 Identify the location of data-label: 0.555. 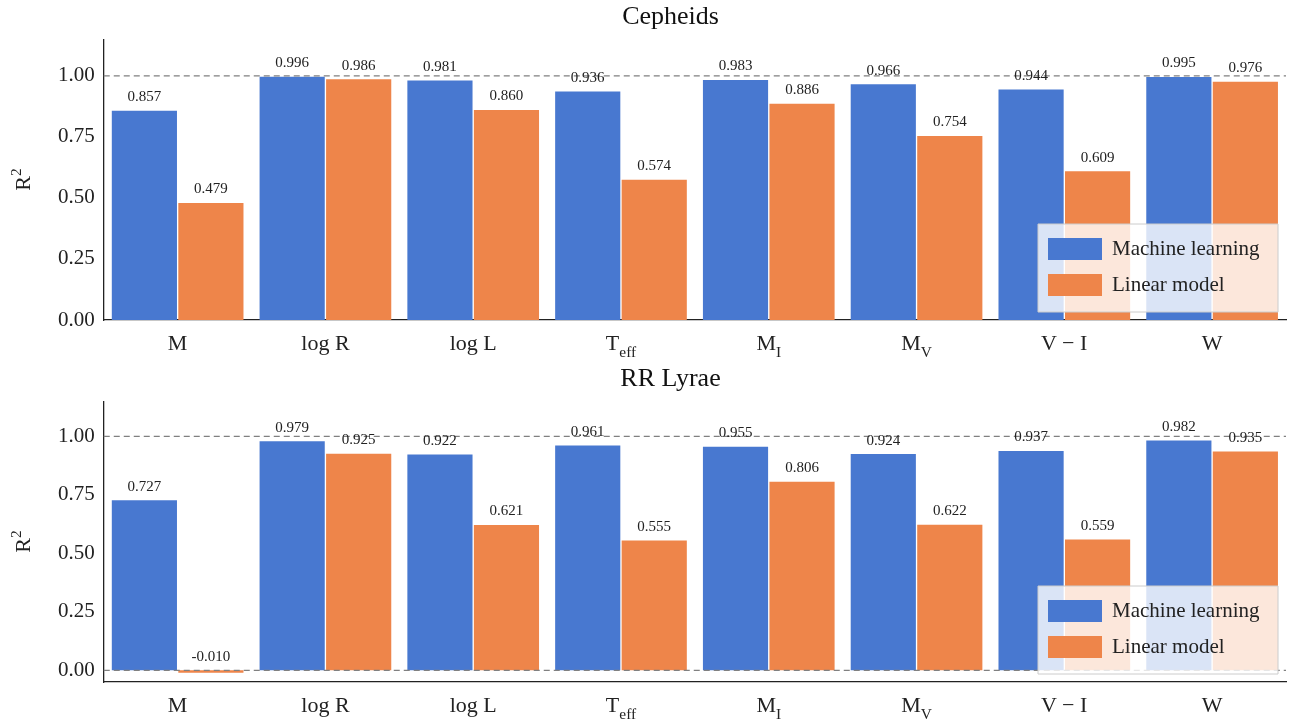
(654, 525).